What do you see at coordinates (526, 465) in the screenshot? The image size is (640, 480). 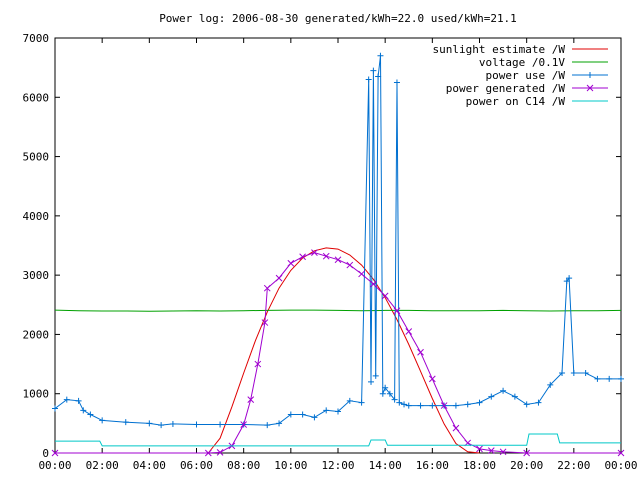 I see `x-tick-label: 20:00` at bounding box center [526, 465].